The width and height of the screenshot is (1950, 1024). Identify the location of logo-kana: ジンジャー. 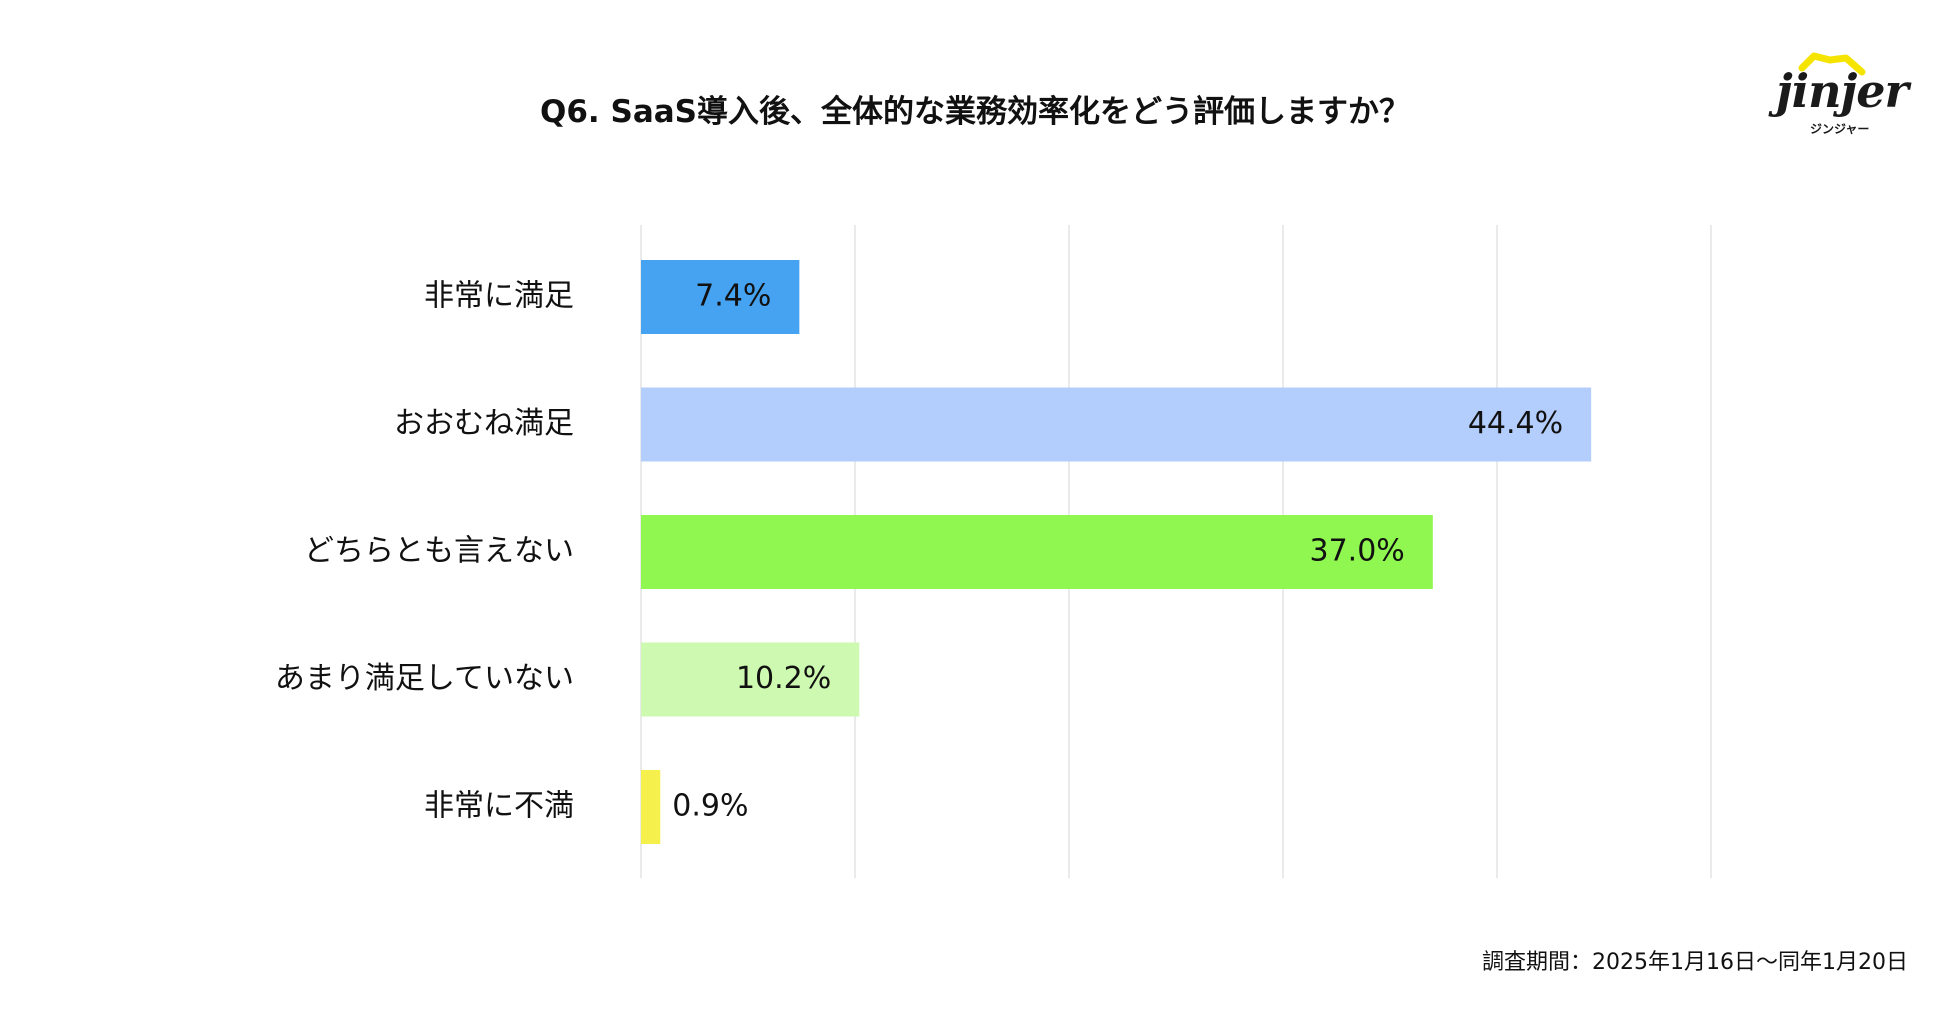
(1840, 129).